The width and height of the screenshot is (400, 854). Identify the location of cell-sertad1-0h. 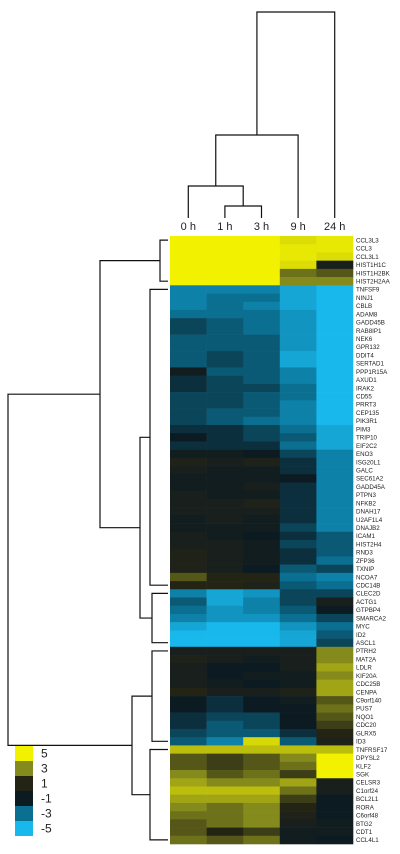
(188, 363).